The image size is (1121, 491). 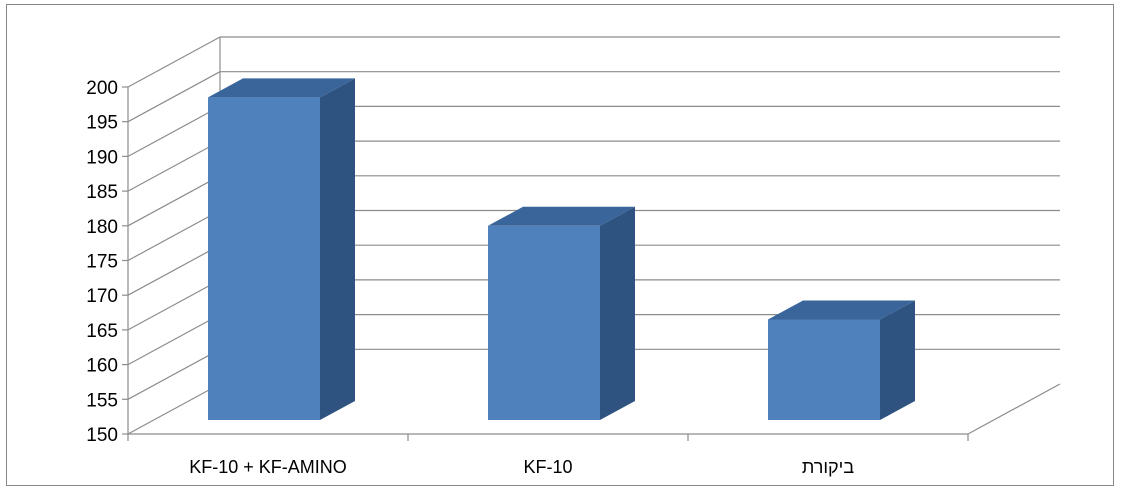 I want to click on x-category-label: KF-10 + KF-AMINO, so click(x=268, y=467).